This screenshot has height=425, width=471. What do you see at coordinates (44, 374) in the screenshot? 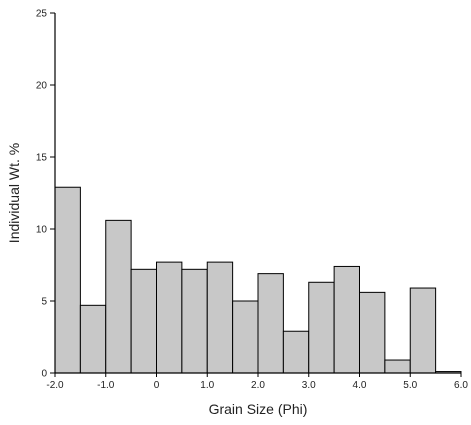
I see `y-tick-label: 0` at bounding box center [44, 374].